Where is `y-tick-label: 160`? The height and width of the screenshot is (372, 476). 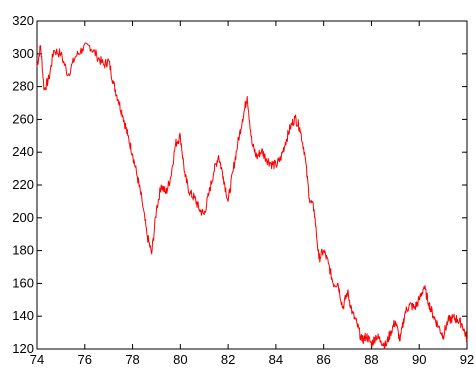 y-tick-label: 160 is located at coordinates (23, 282).